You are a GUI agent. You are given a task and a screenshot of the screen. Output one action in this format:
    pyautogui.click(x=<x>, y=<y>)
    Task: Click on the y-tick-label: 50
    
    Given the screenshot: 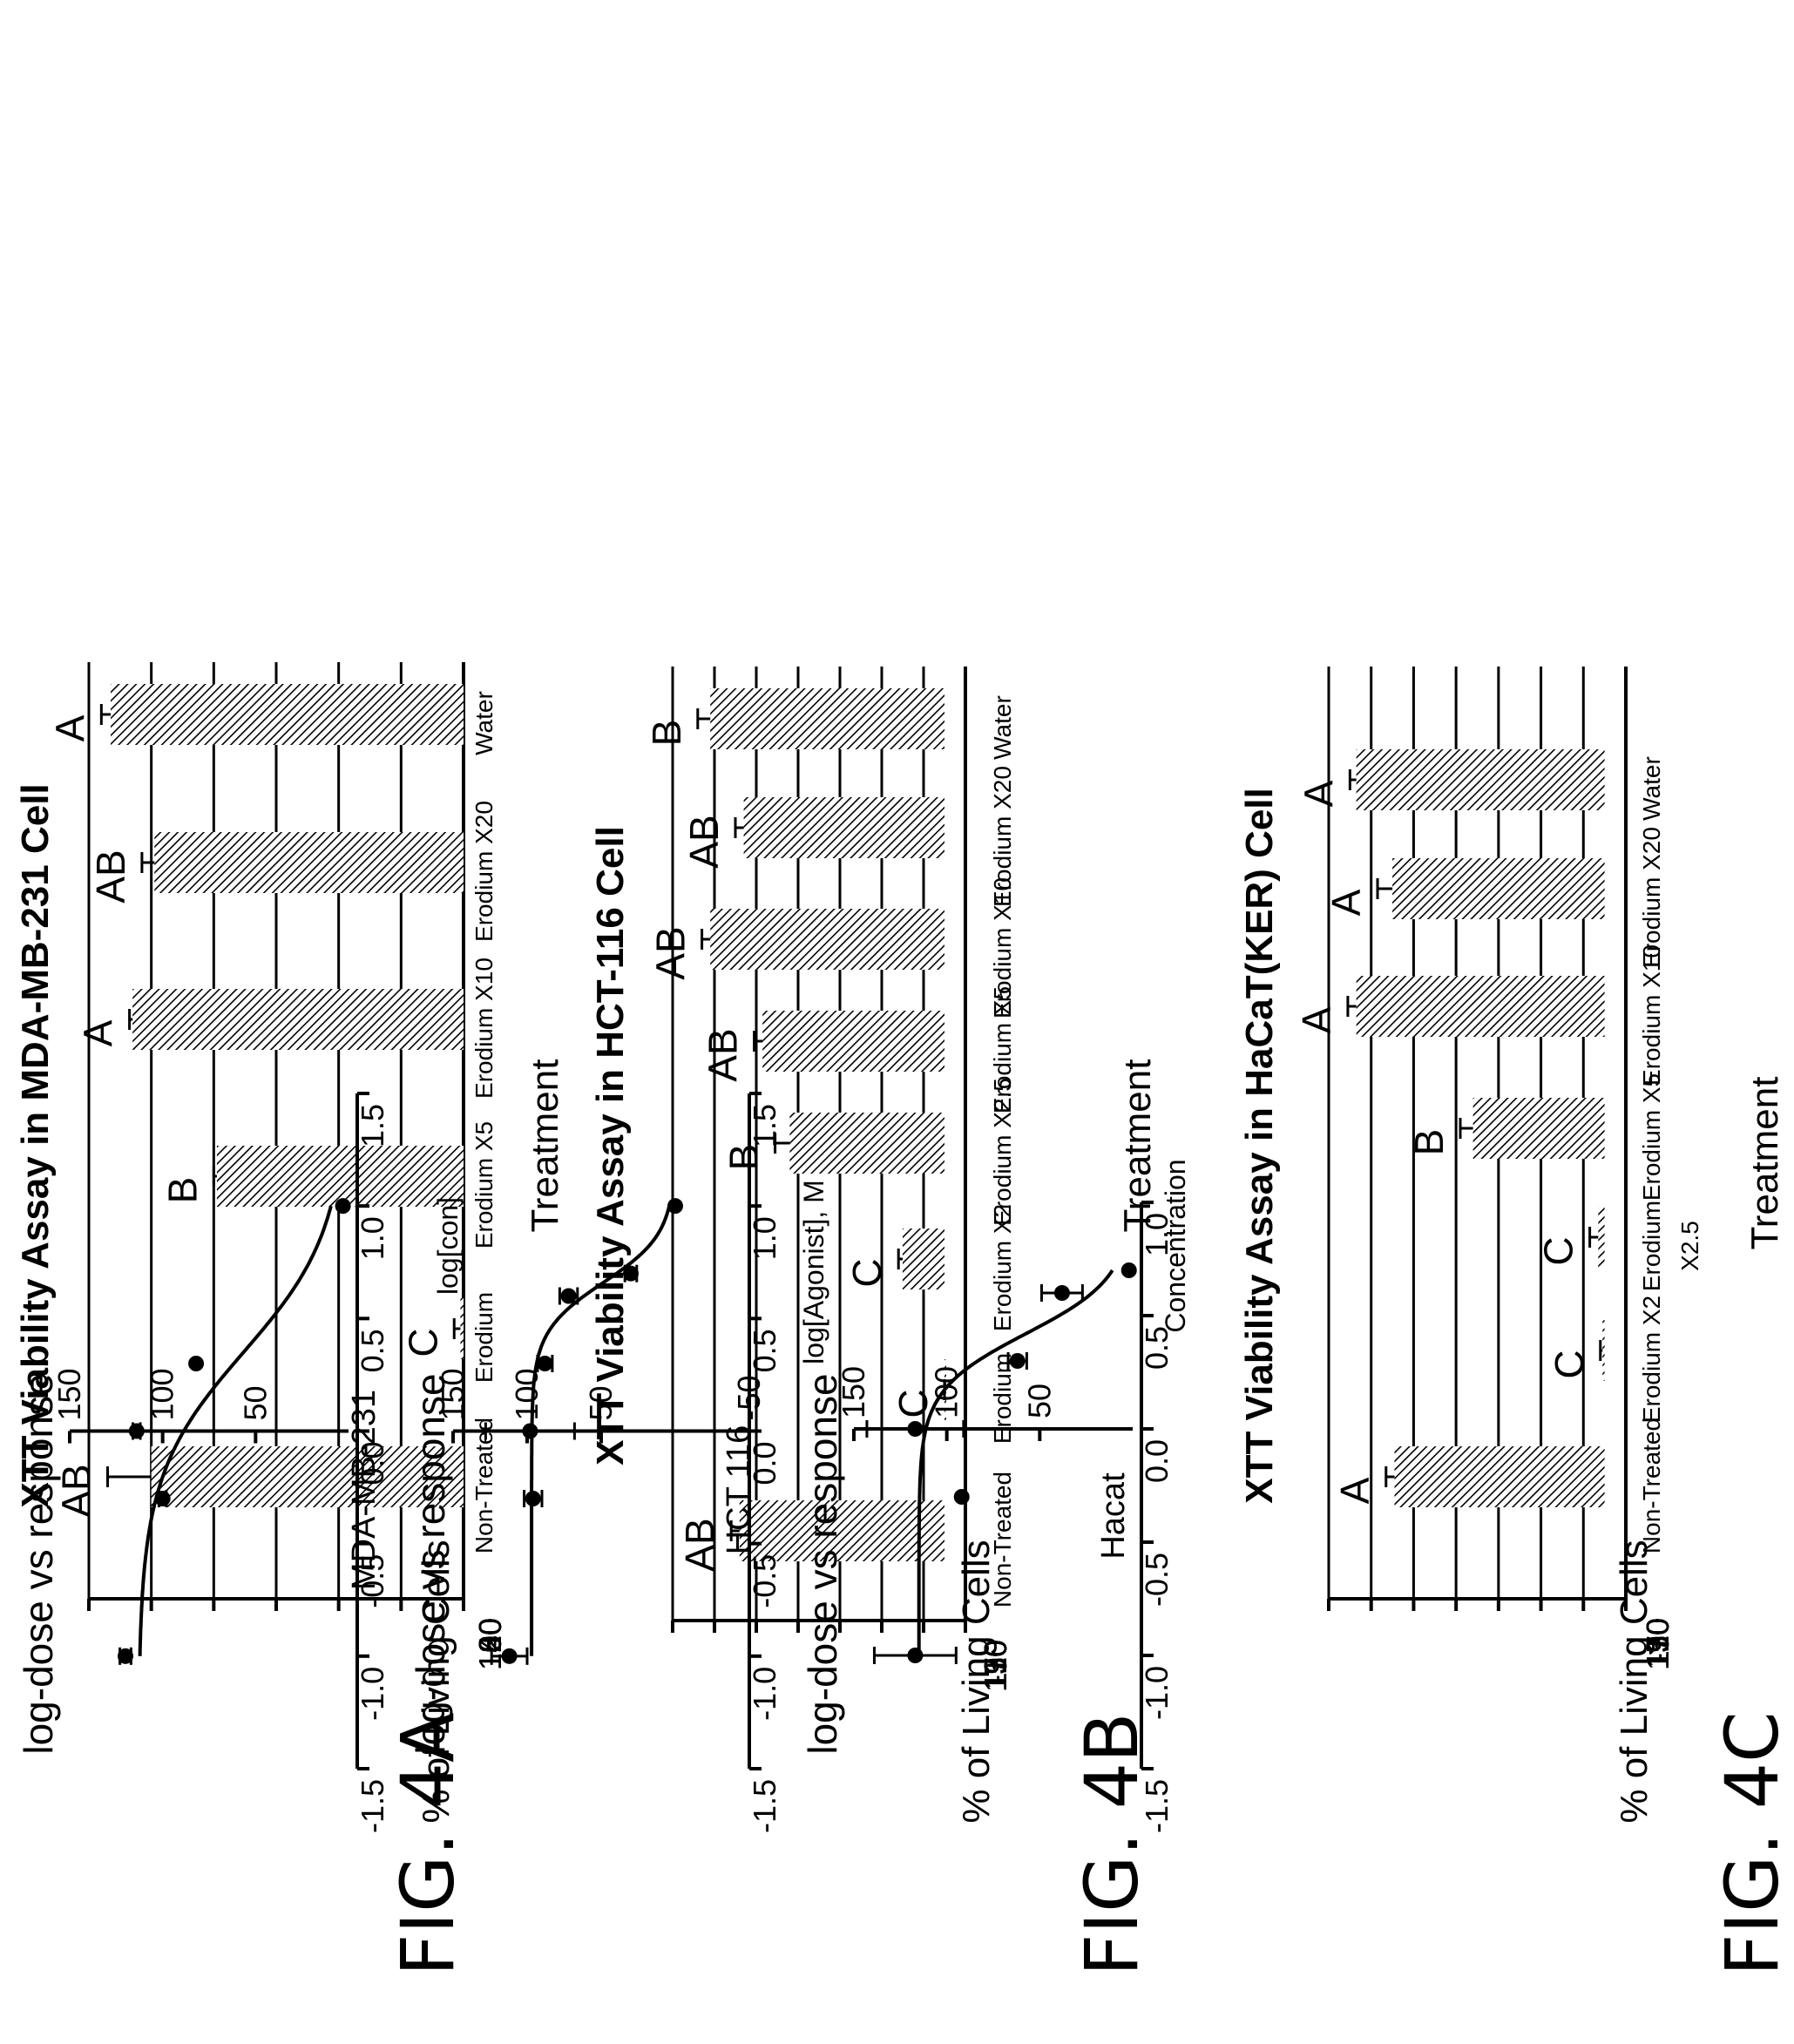 What is the action you would take?
    pyautogui.click(x=1039, y=1401)
    